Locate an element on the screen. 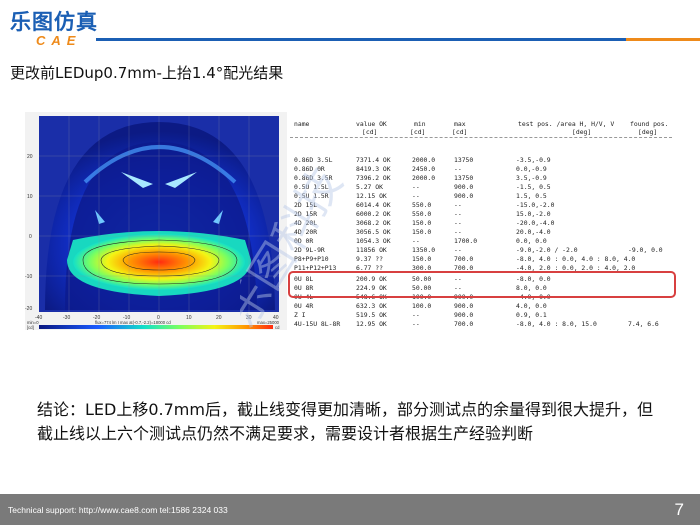 The image size is (700, 525). logo-subtext: CAE is located at coordinates (59, 40).